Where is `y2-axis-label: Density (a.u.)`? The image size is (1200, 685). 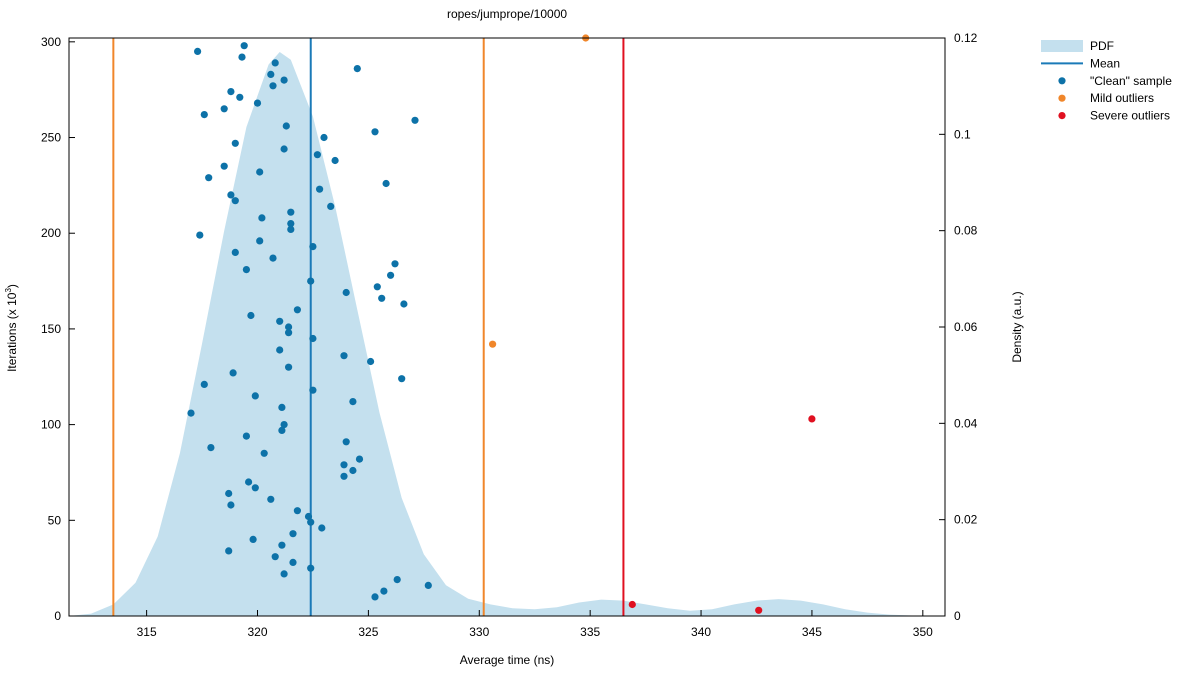
y2-axis-label: Density (a.u.) is located at coordinates (1017, 326).